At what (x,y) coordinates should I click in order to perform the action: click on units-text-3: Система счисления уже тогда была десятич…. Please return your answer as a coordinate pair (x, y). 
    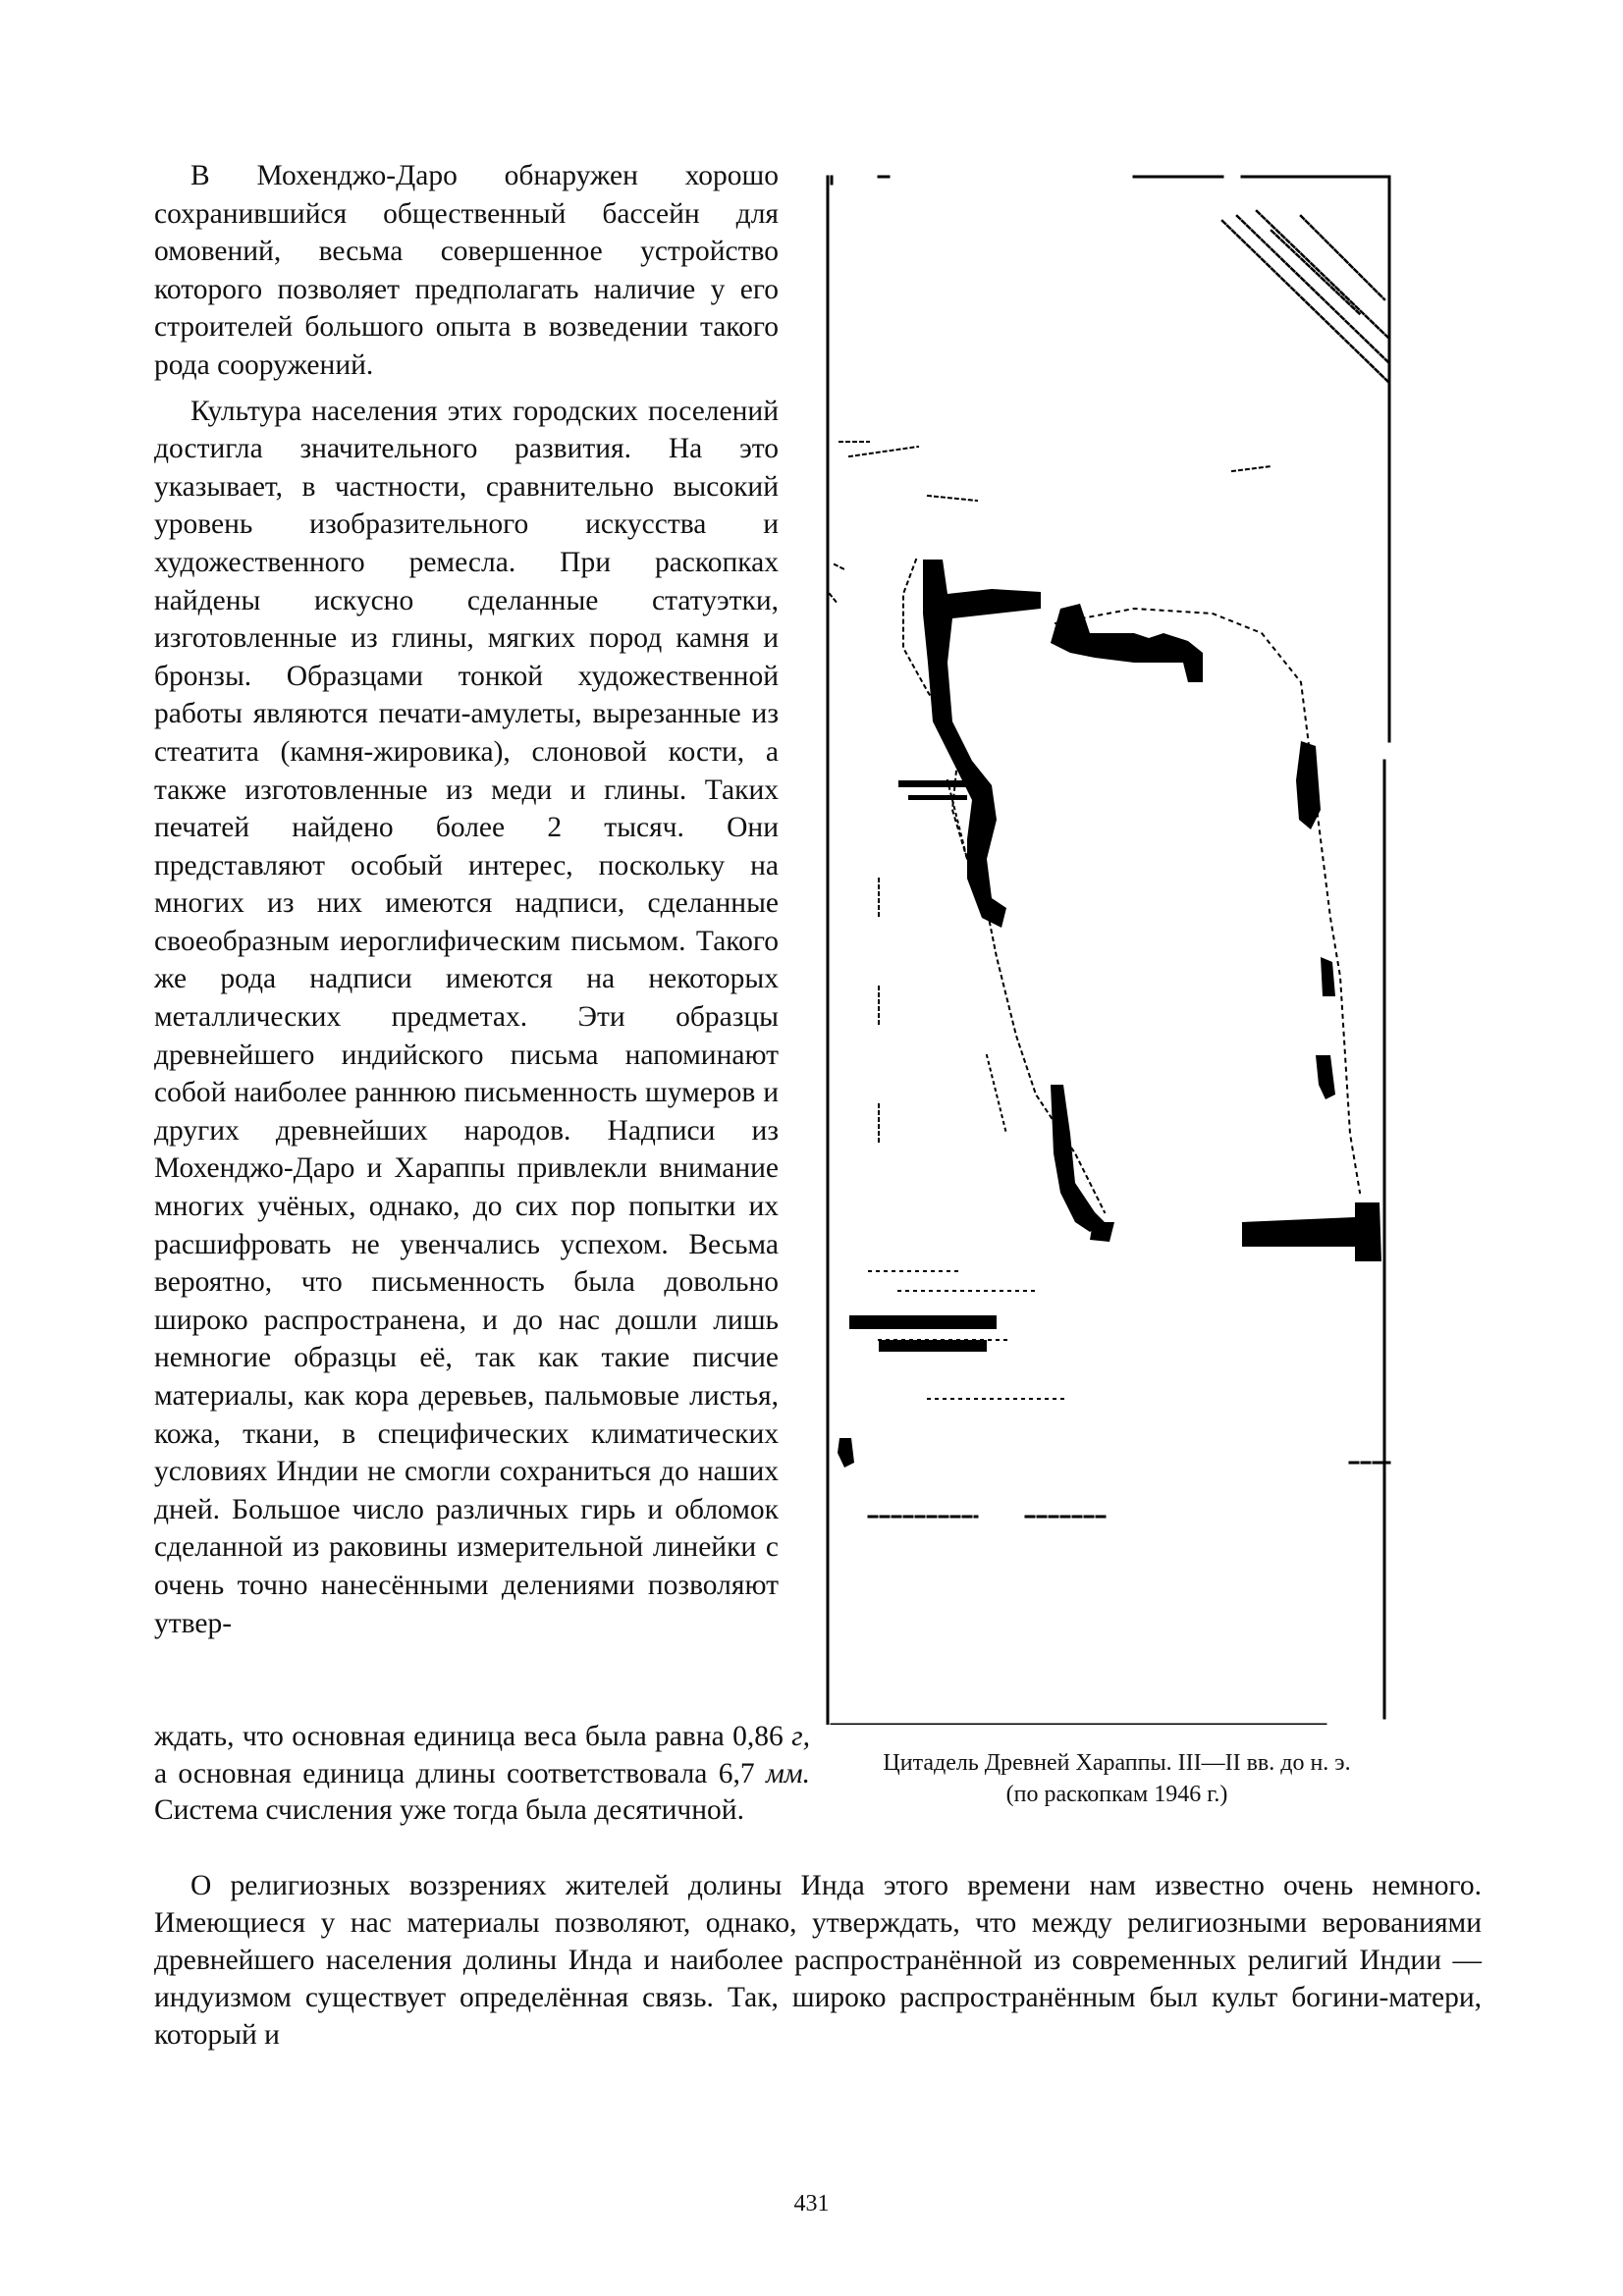
    Looking at the image, I should click on (449, 1810).